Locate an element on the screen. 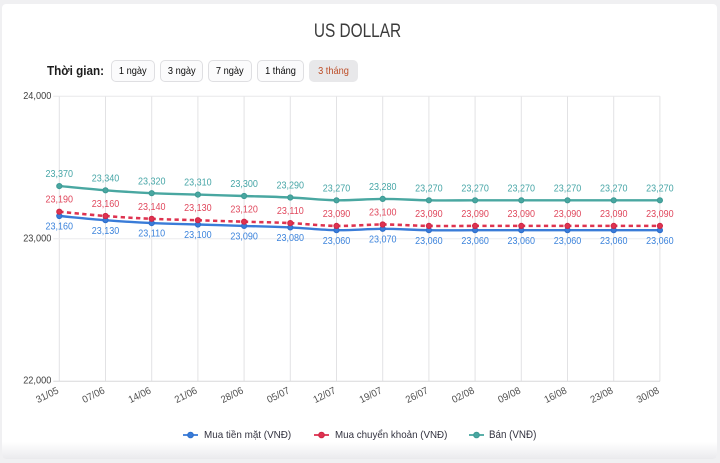  svg-text: 23,320 is located at coordinates (151, 182).